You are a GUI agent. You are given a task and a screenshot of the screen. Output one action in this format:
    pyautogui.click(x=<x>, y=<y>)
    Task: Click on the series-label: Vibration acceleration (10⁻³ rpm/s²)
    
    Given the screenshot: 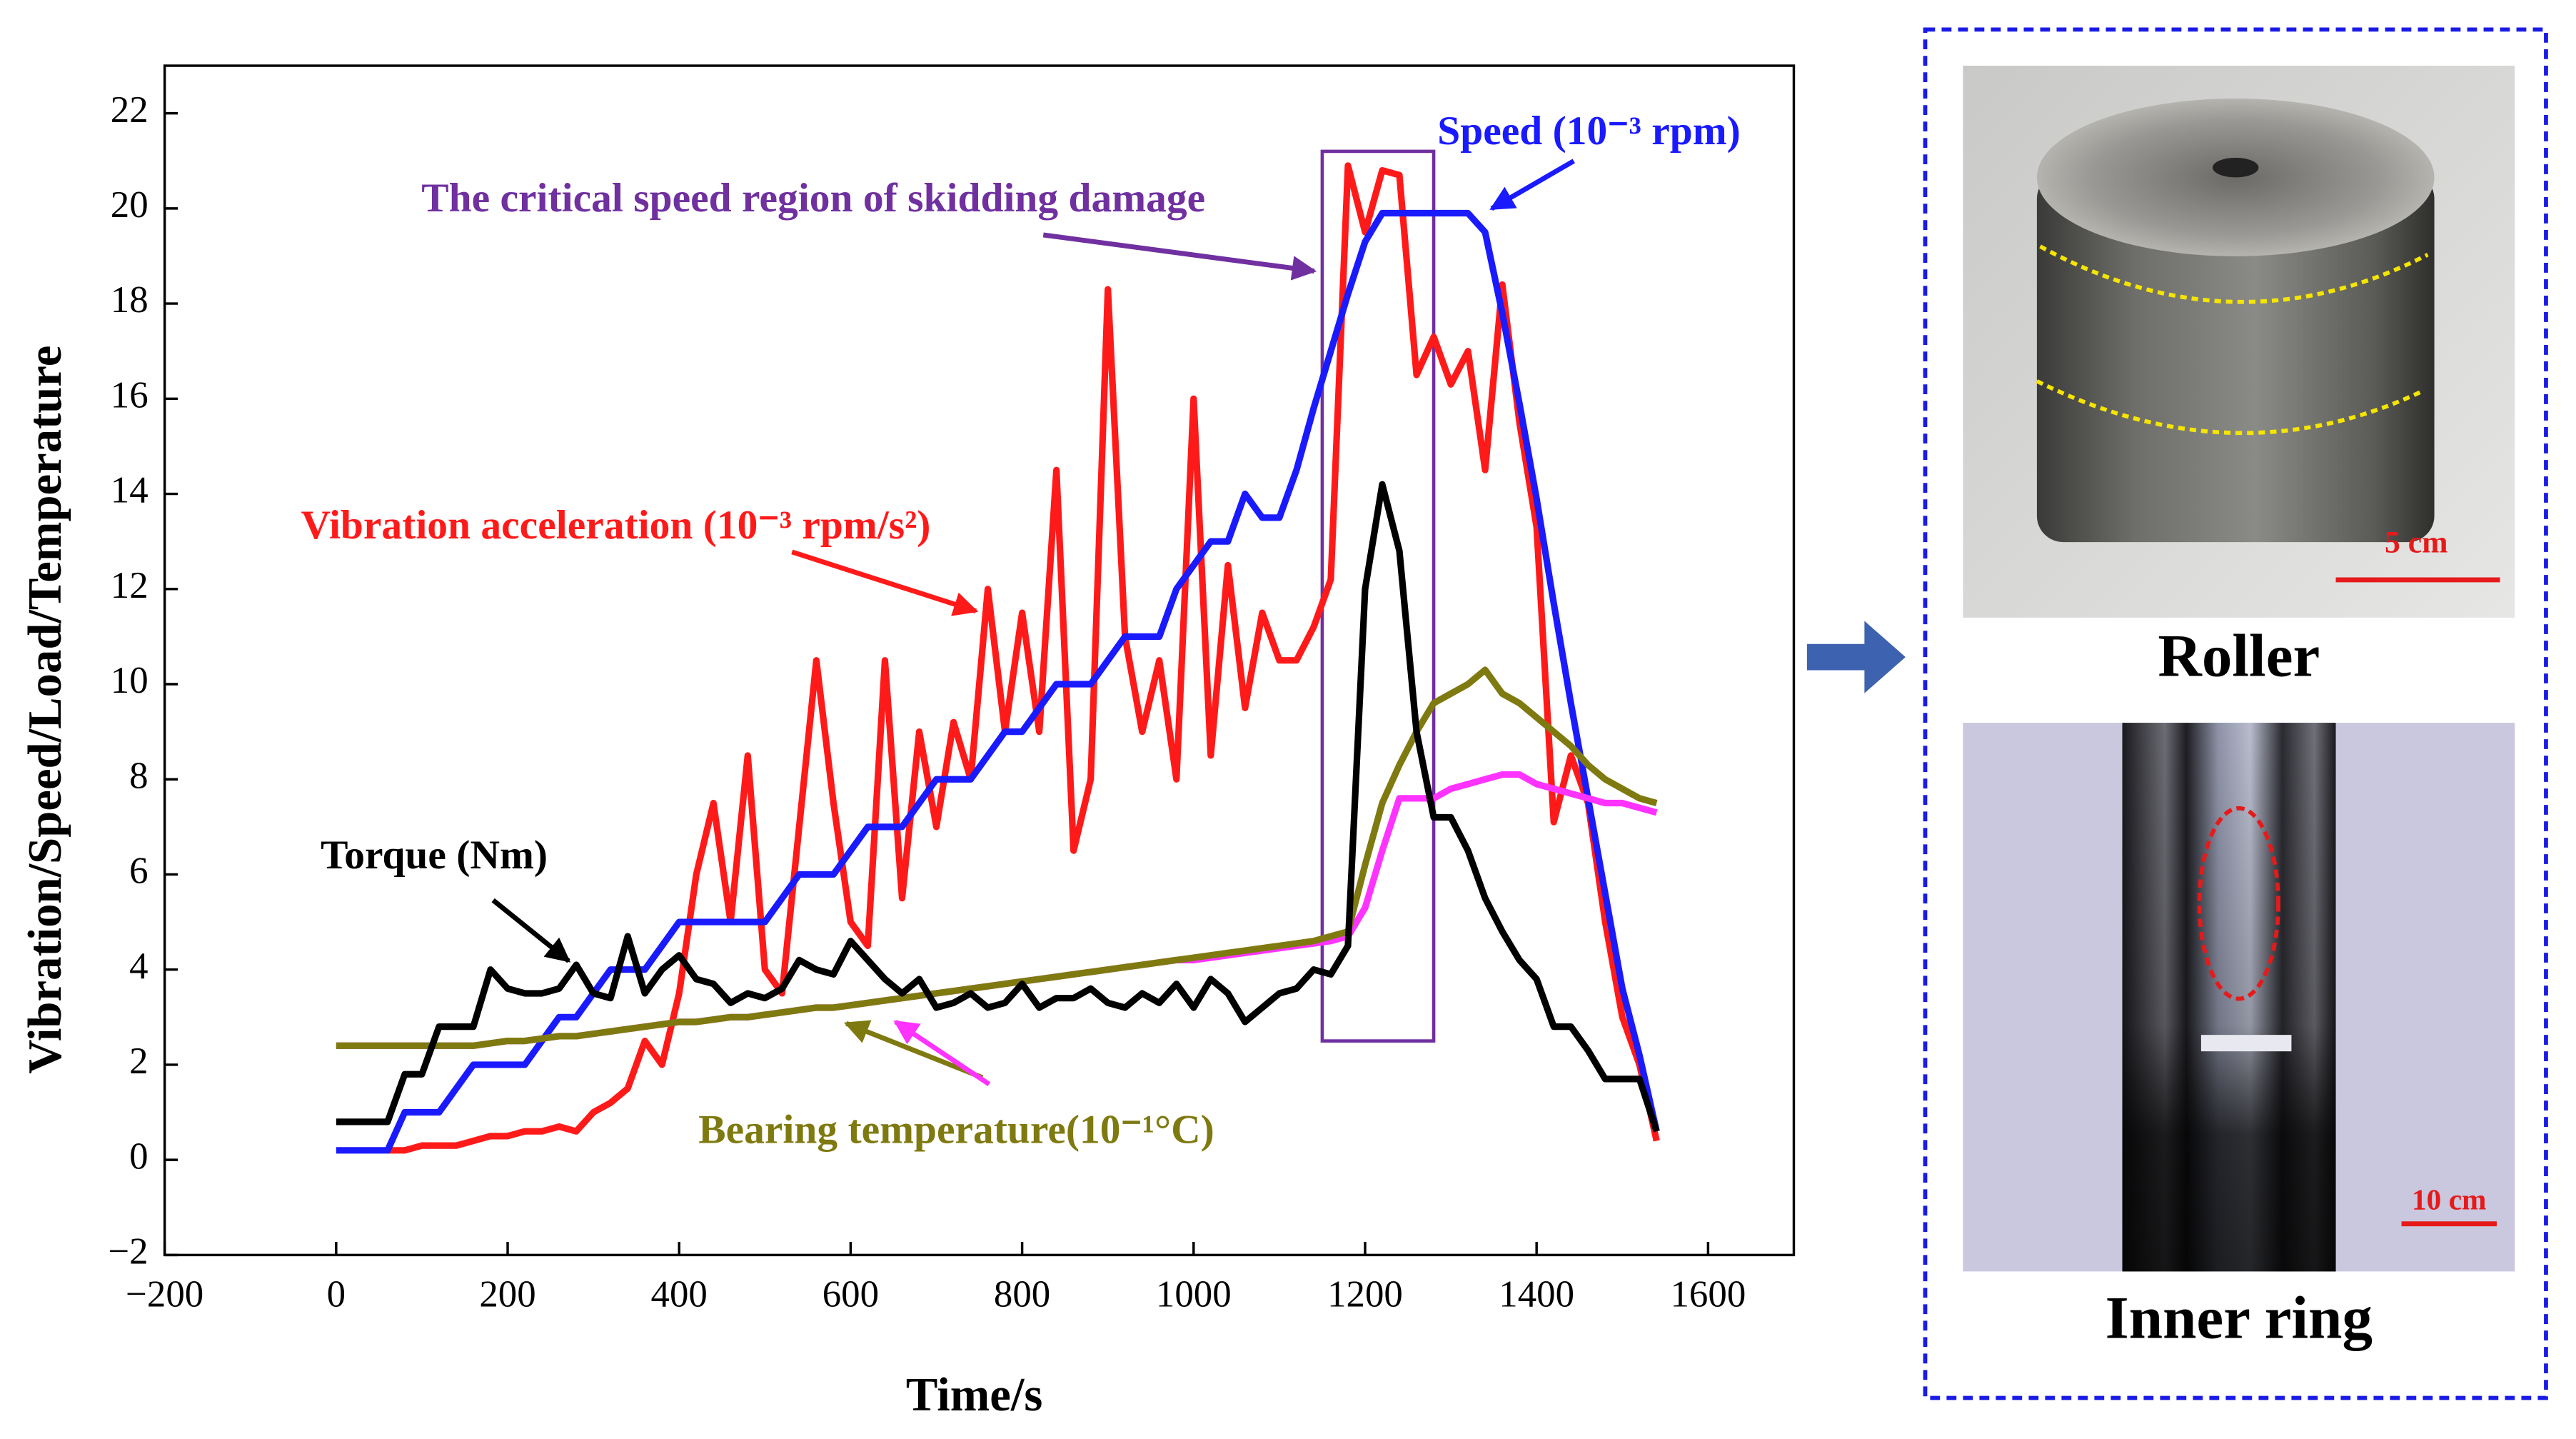 What is the action you would take?
    pyautogui.click(x=616, y=525)
    